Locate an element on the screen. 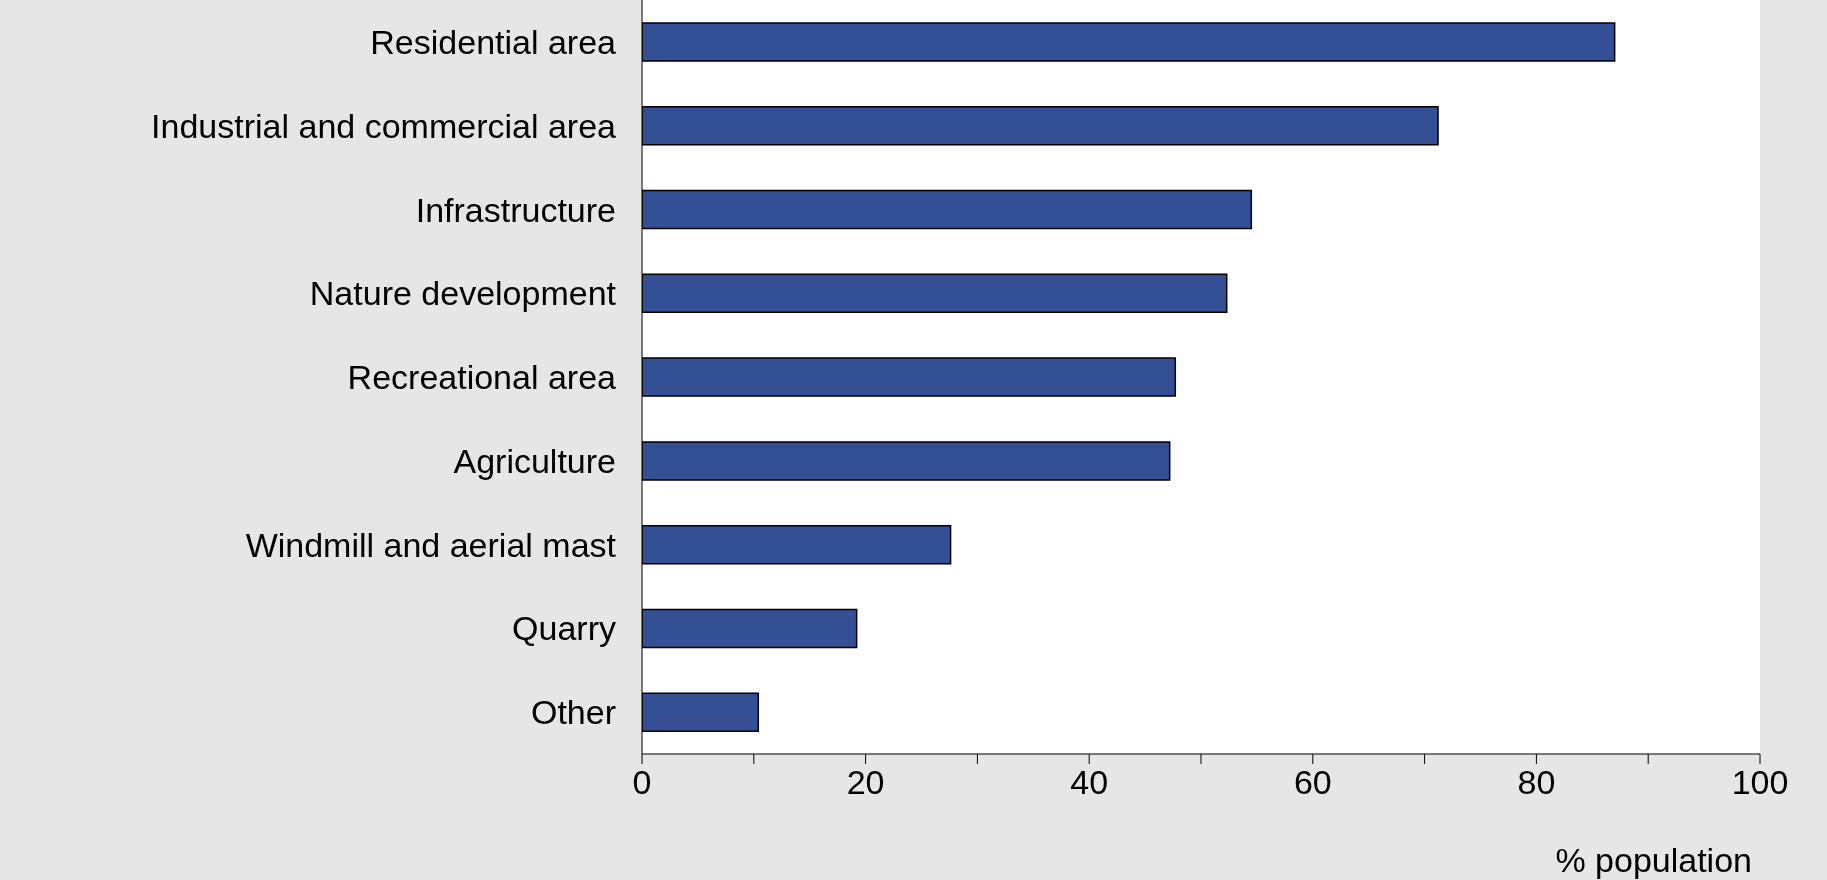 The width and height of the screenshot is (1827, 880). x-axis-title: % population is located at coordinates (1653, 860).